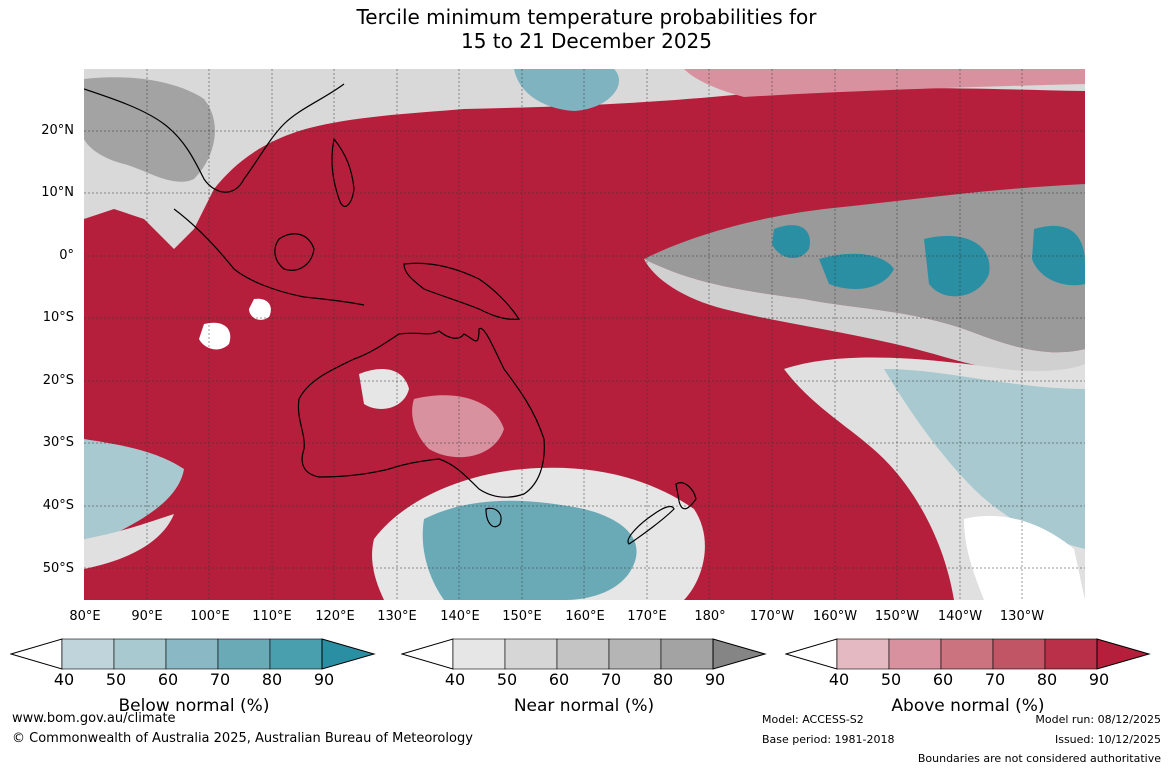 The image size is (1173, 770). I want to click on lon-label: 140°W, so click(960, 616).